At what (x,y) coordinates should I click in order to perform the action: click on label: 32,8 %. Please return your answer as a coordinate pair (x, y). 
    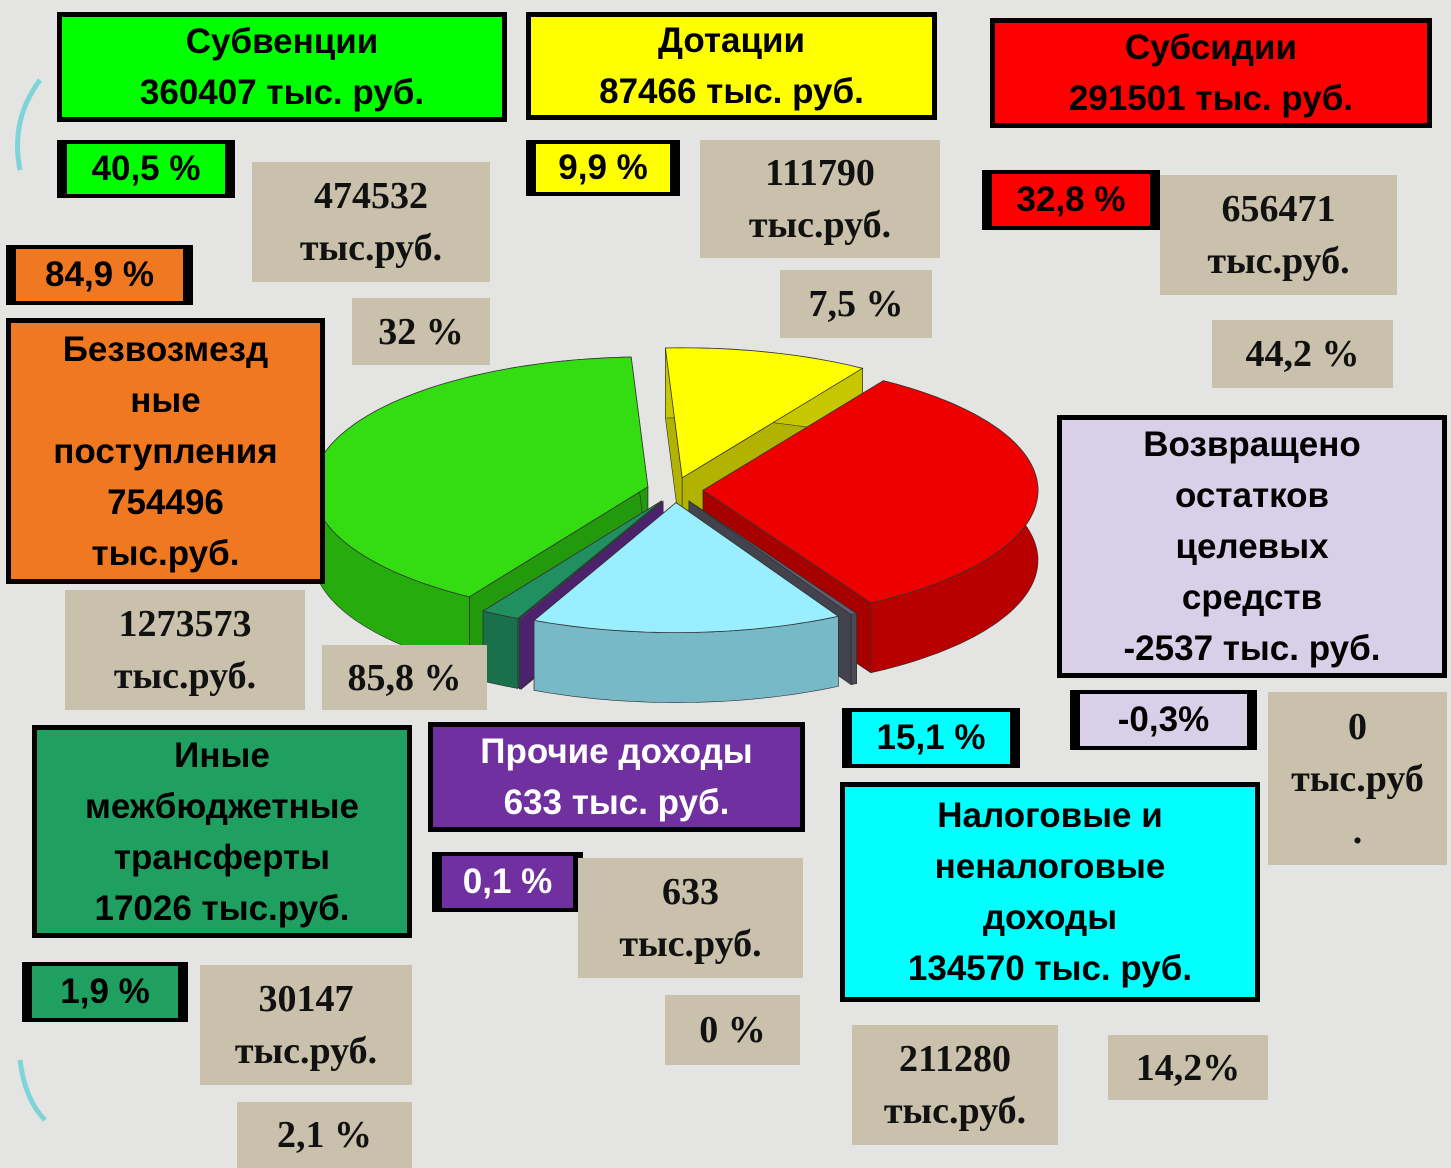
    Looking at the image, I should click on (1071, 199).